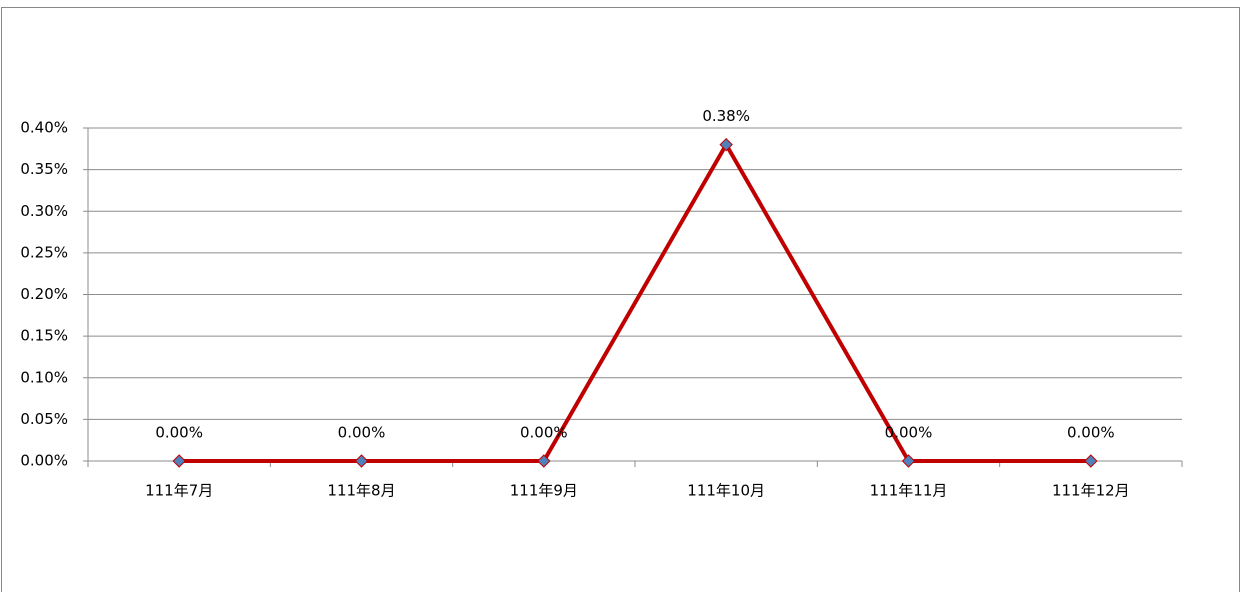 The width and height of the screenshot is (1243, 592). I want to click on y-tick-label: 0.00%, so click(44, 461).